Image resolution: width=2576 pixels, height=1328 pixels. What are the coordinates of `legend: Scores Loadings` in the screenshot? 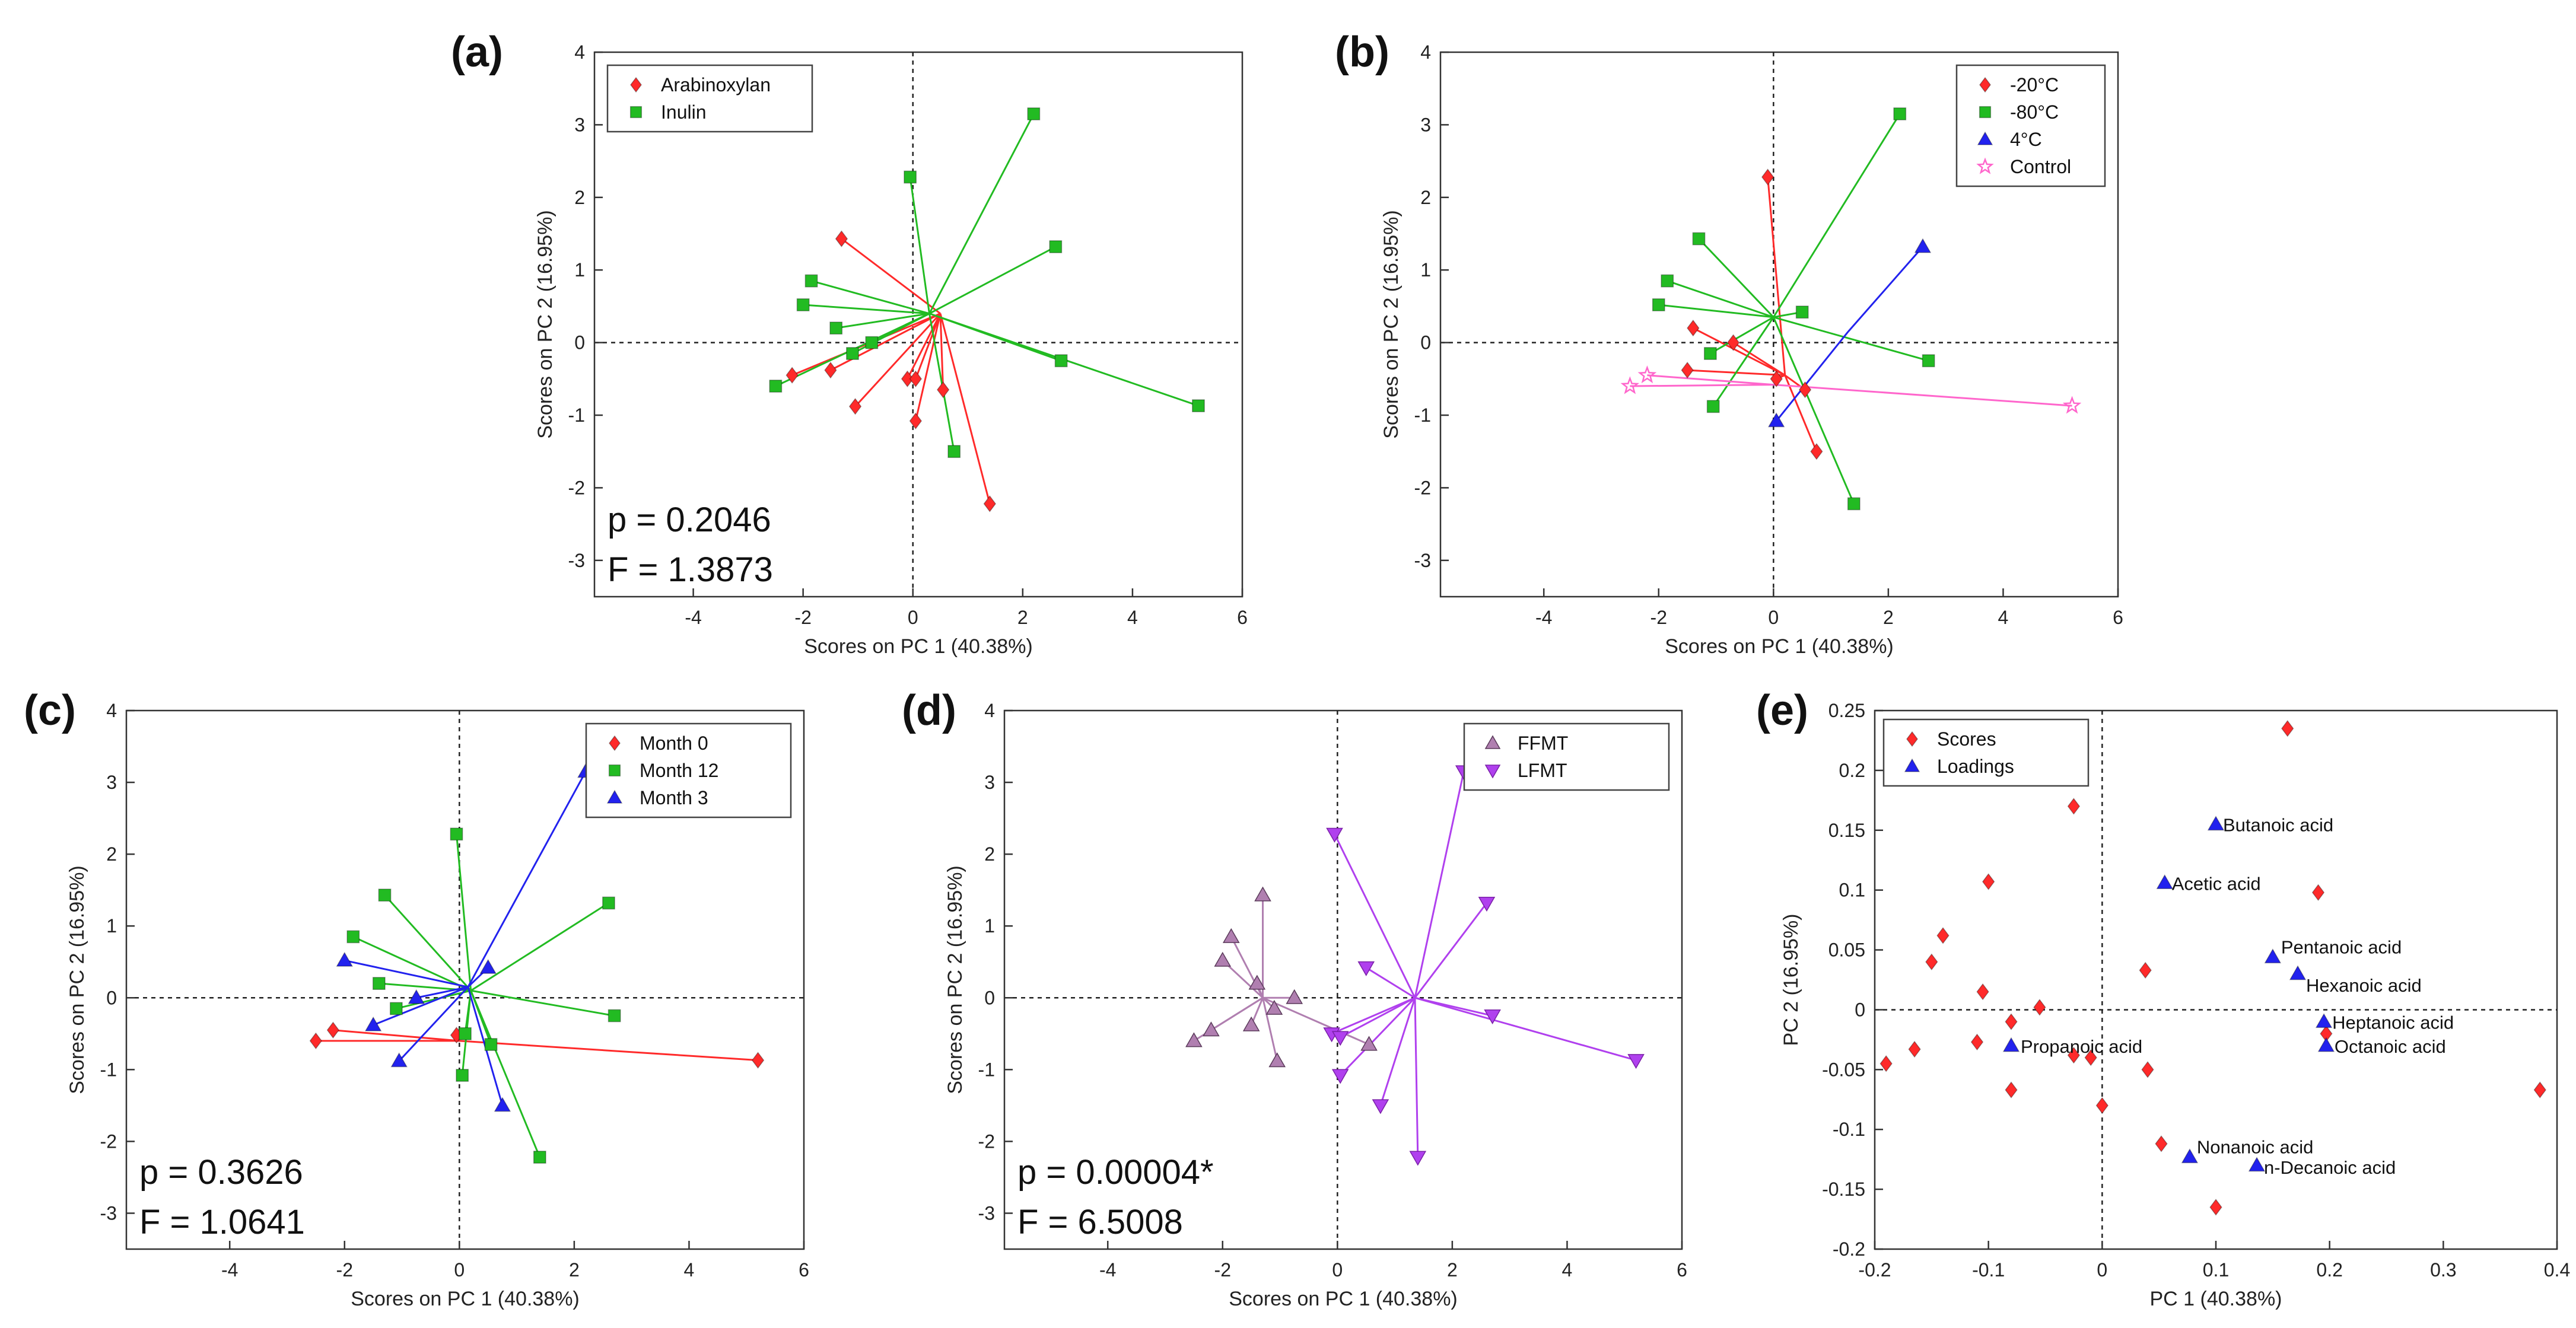 It's located at (1986, 752).